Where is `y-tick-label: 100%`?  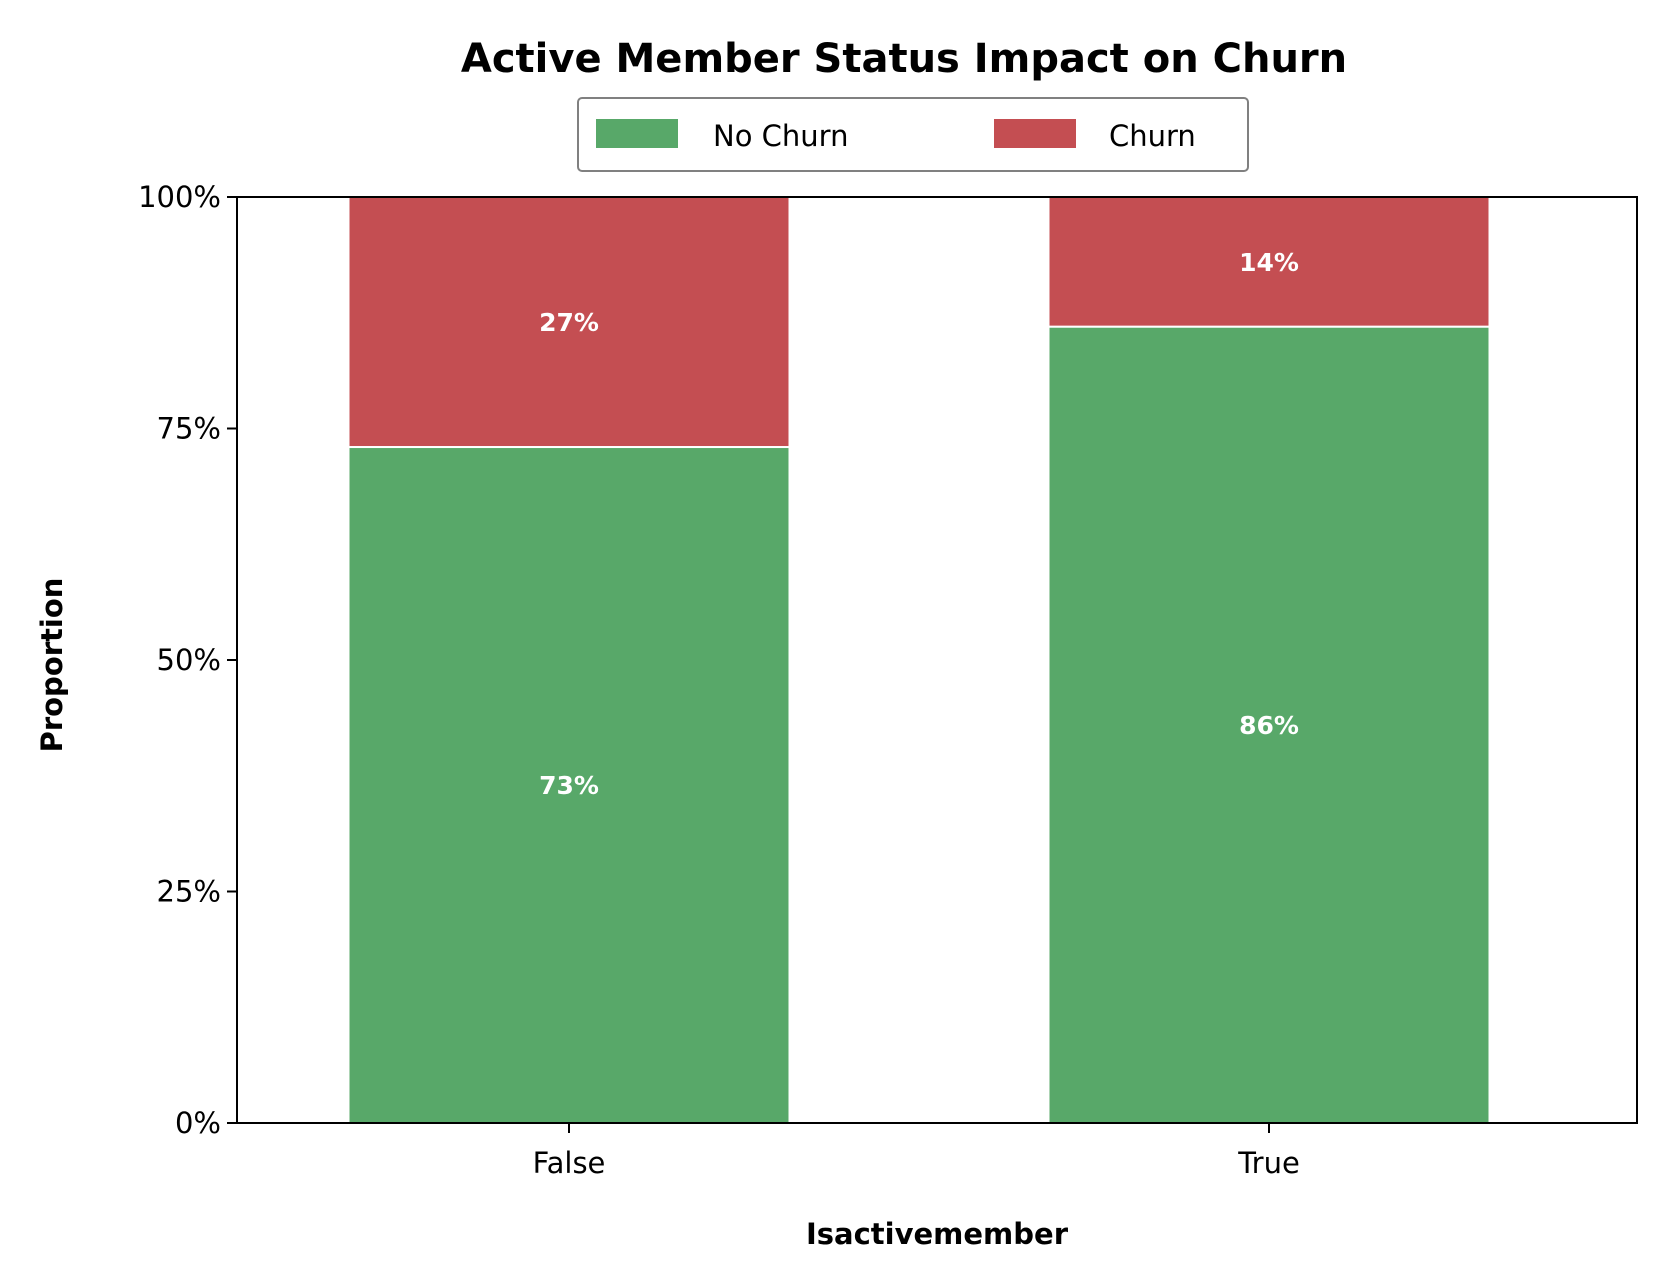 y-tick-label: 100% is located at coordinates (179, 197).